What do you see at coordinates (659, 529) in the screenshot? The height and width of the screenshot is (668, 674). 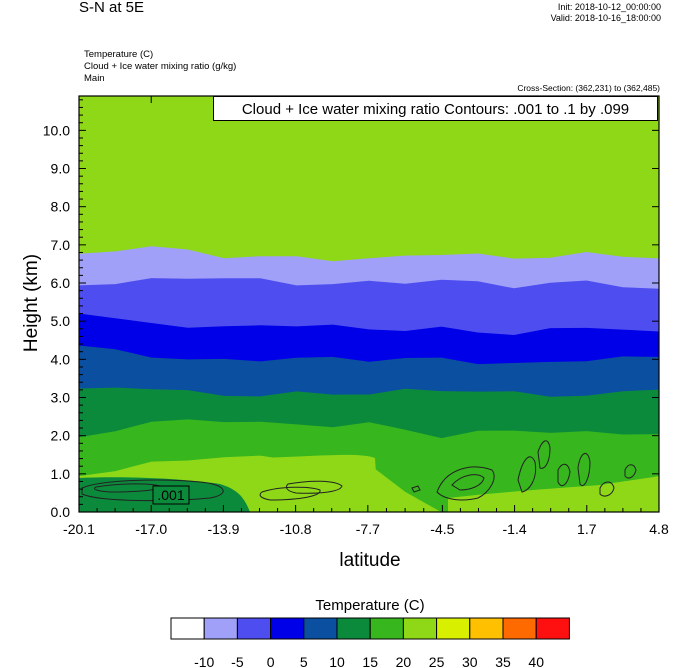 I see `x-tick-label: 4.8` at bounding box center [659, 529].